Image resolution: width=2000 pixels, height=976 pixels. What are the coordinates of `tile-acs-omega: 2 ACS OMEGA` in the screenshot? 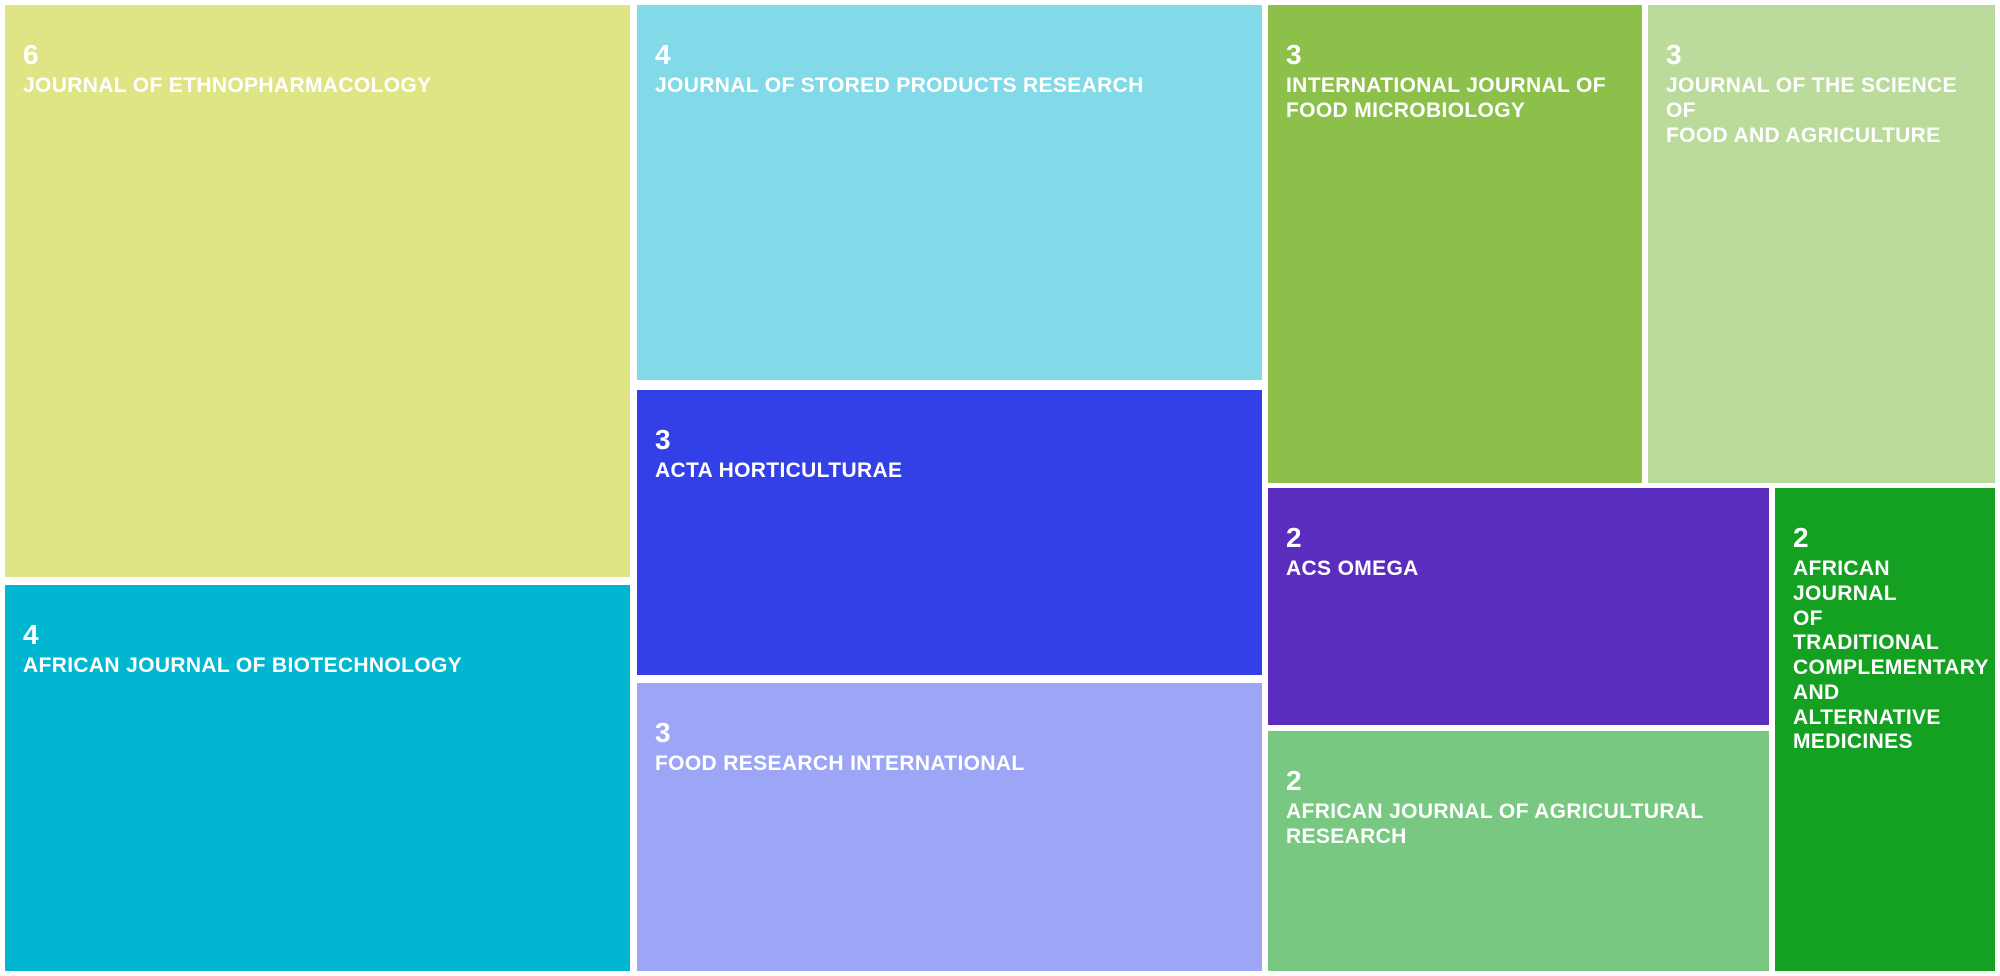 It's located at (1518, 606).